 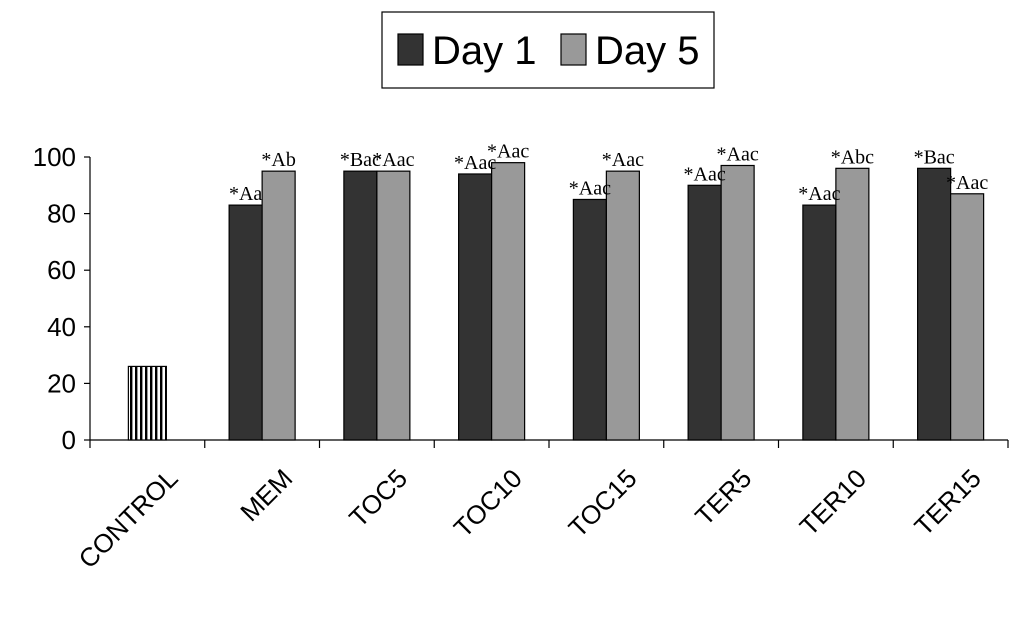 What do you see at coordinates (488, 503) in the screenshot?
I see `x-category-label: TOC10` at bounding box center [488, 503].